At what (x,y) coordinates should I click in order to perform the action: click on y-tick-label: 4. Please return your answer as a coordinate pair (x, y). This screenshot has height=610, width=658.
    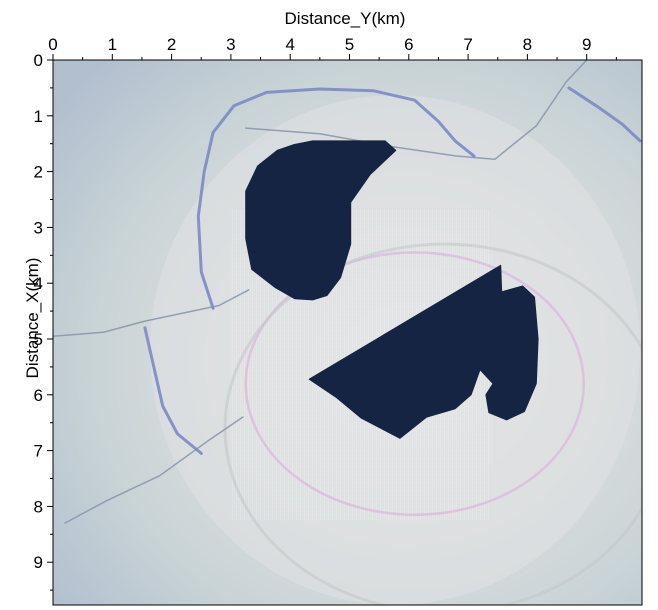
    Looking at the image, I should click on (38, 283).